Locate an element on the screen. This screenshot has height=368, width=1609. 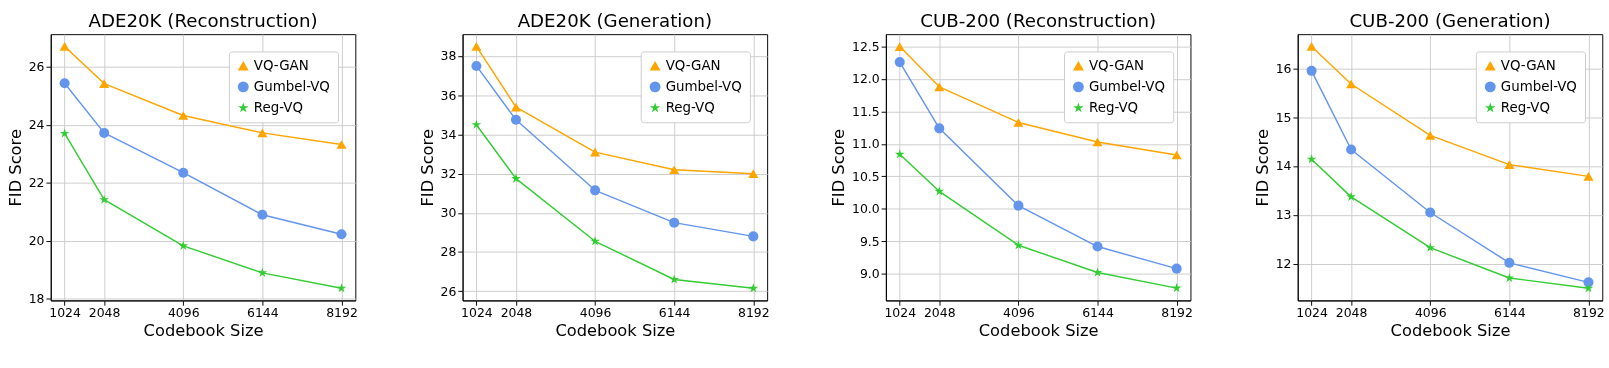
y-tick-label: 11.0 is located at coordinates (865, 144).